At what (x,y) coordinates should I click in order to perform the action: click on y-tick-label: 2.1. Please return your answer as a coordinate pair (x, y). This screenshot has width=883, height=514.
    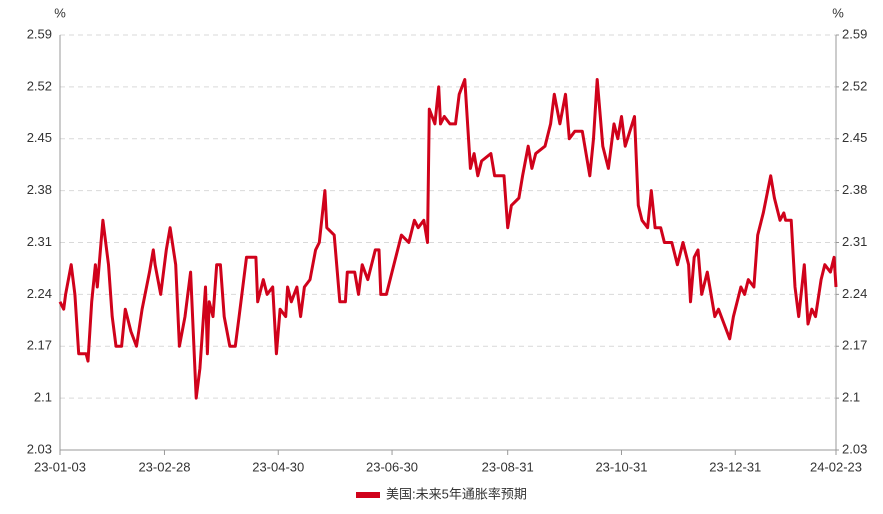
    Looking at the image, I should click on (43, 397).